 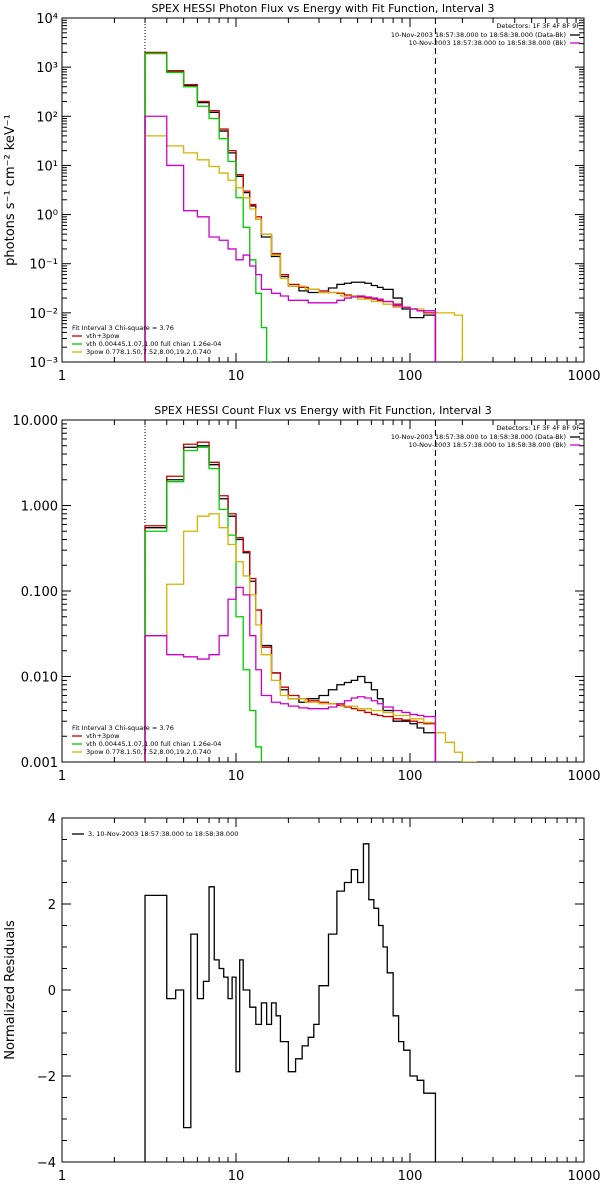 I want to click on y-tick-label: 2, so click(x=52, y=905).